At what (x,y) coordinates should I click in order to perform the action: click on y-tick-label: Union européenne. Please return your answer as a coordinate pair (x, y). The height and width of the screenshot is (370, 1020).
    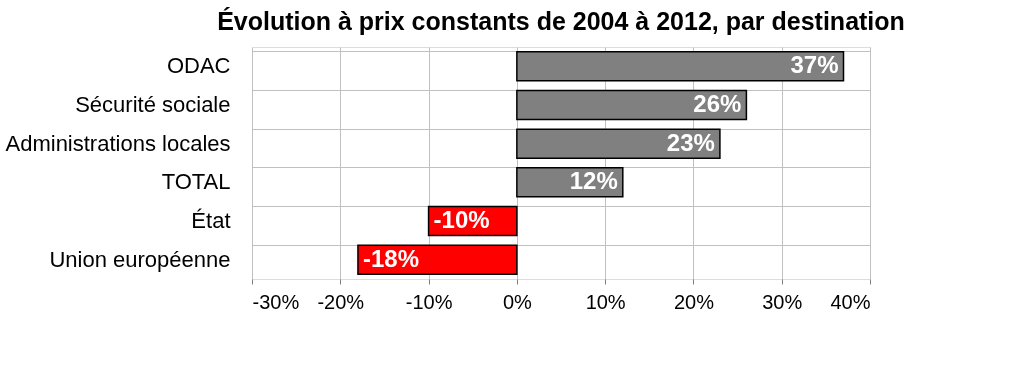
    Looking at the image, I should click on (140, 259).